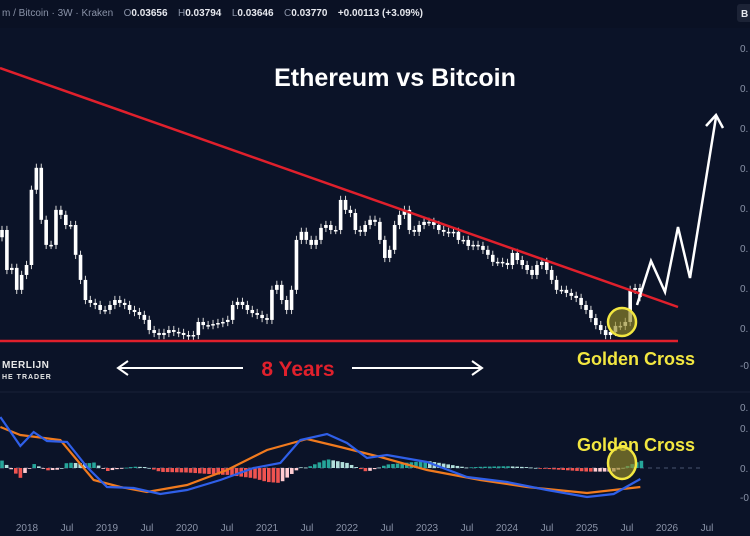  Describe the element at coordinates (744, 453) in the screenshot. I see `macd-axis: 0. 0. 0. -0` at that location.